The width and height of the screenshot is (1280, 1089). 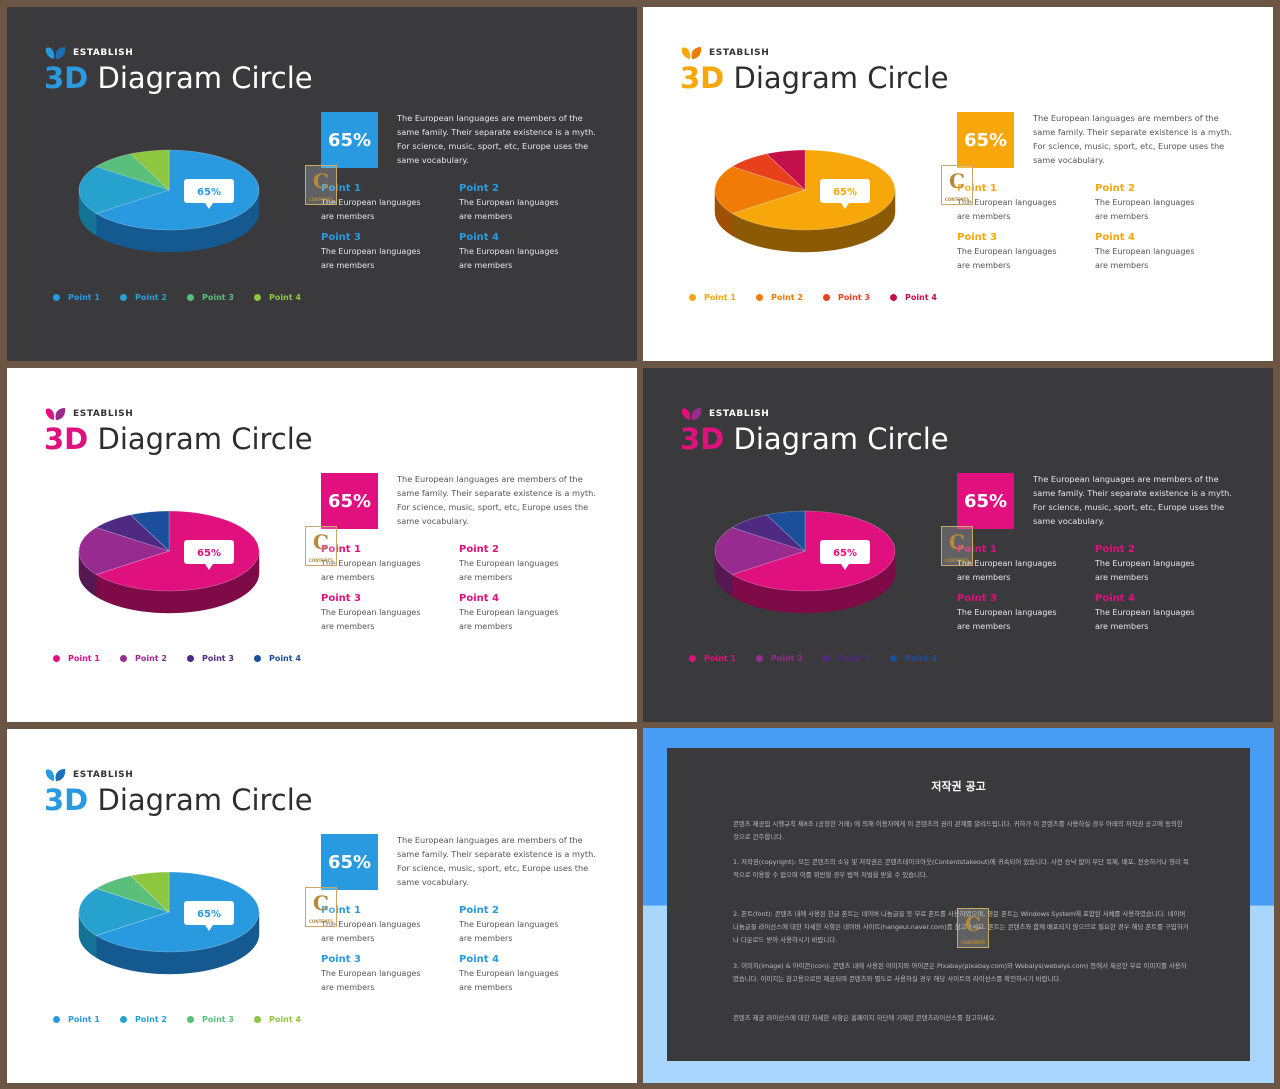 I want to click on point-title: Point 2, so click(x=479, y=910).